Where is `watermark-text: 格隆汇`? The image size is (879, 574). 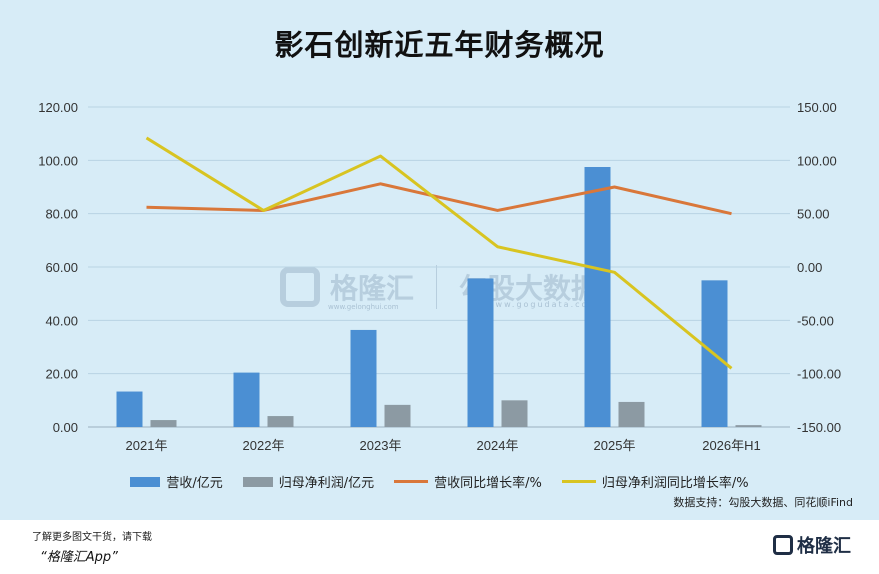
watermark-text: 格隆汇 is located at coordinates (372, 288).